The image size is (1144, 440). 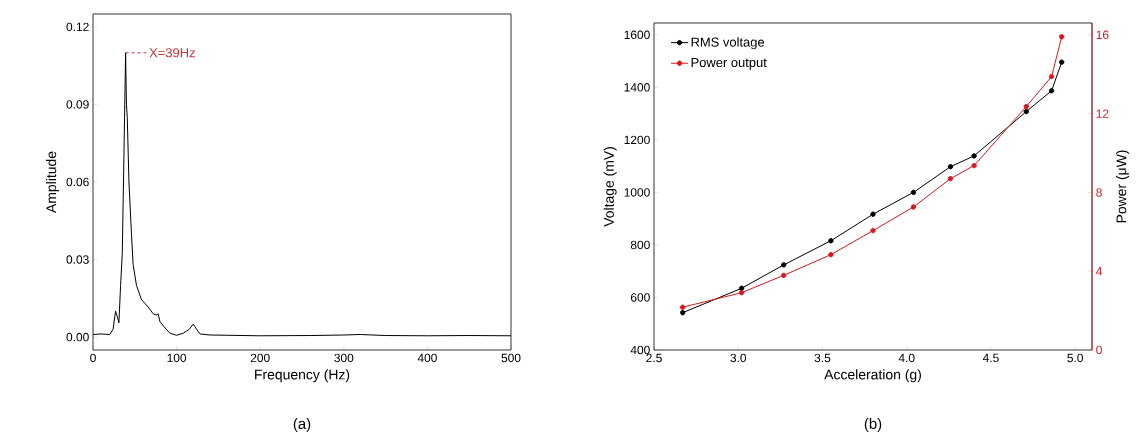 What do you see at coordinates (77, 27) in the screenshot?
I see `y-tick-label: 0.12` at bounding box center [77, 27].